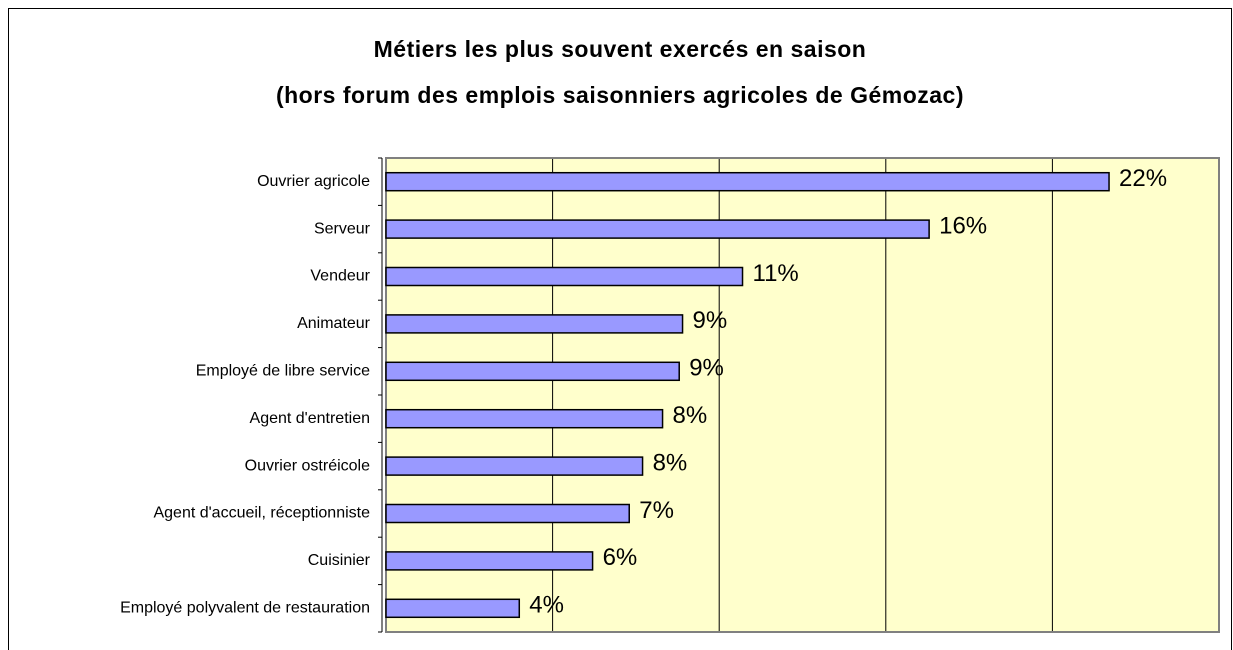  I want to click on y-tick-label: Cuisinier, so click(339, 560).